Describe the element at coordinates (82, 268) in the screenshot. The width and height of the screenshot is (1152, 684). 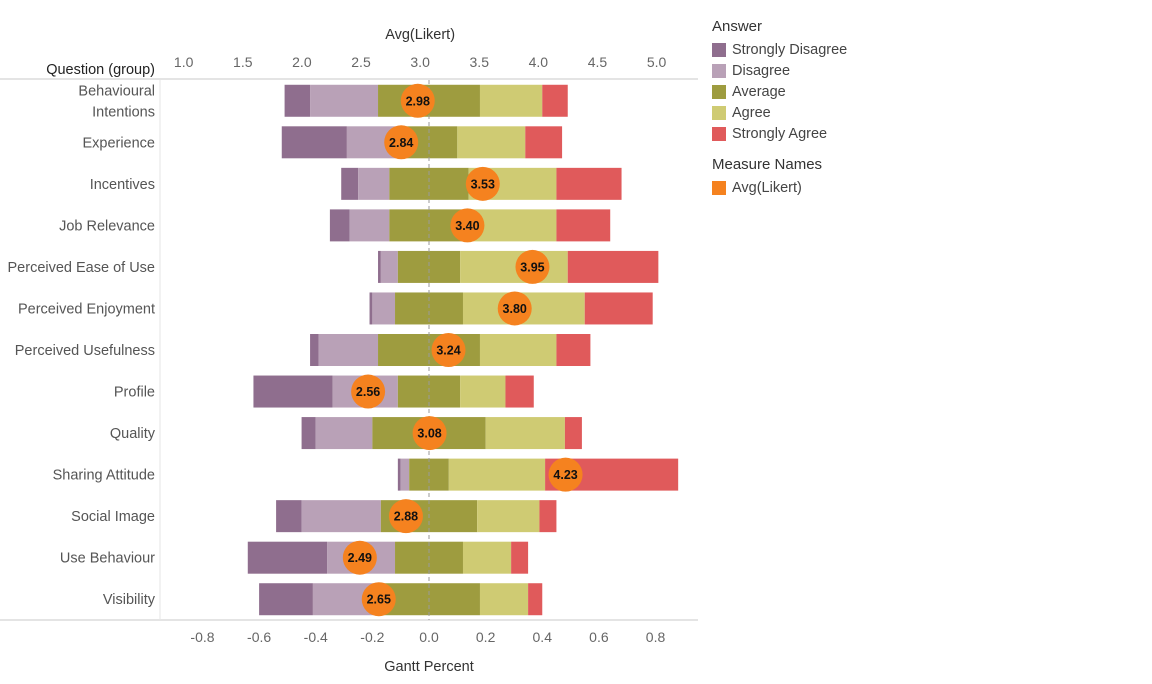
I see `category-label: Perceived Ease of Use` at that location.